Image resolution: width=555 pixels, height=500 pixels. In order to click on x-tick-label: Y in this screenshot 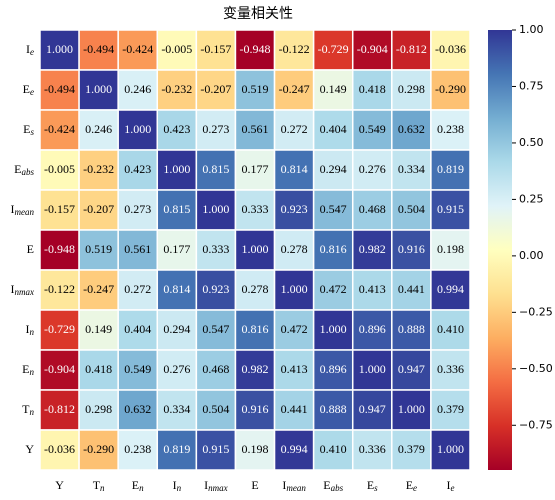, I will do `click(59, 485)`.